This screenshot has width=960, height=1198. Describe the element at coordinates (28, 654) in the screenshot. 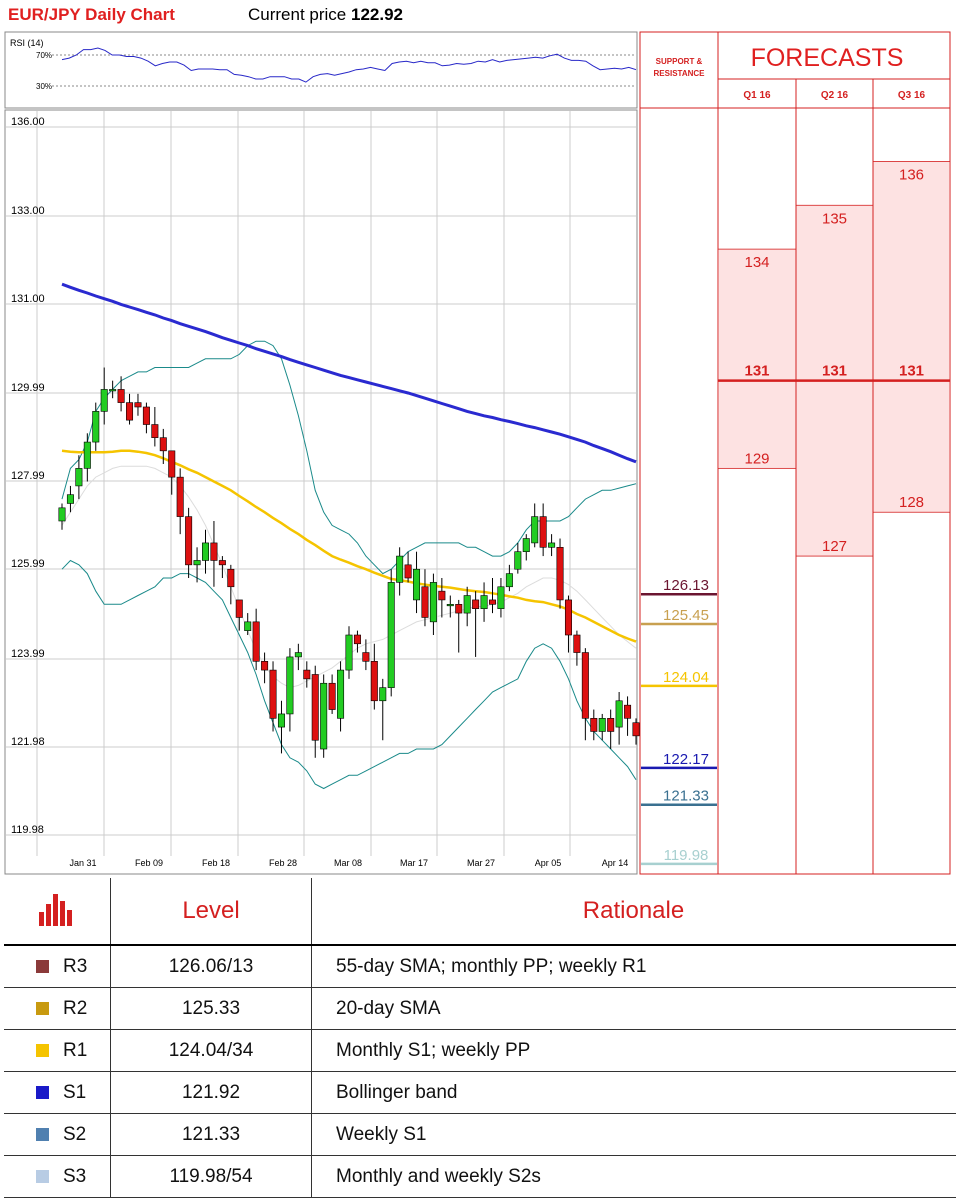

I see `y-tick-label: 123.99` at that location.